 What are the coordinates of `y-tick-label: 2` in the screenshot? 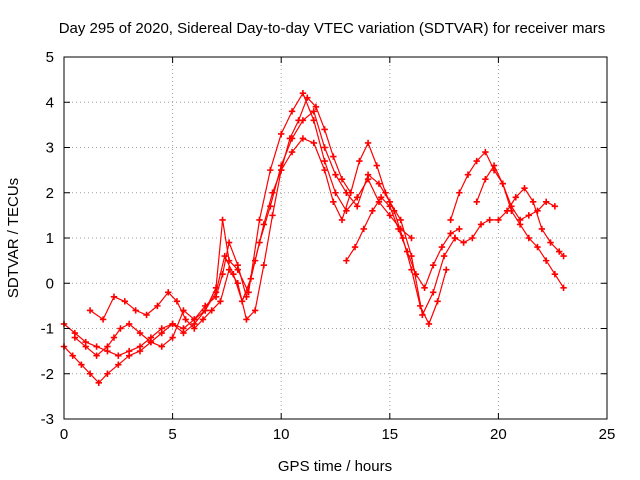 It's located at (50, 193).